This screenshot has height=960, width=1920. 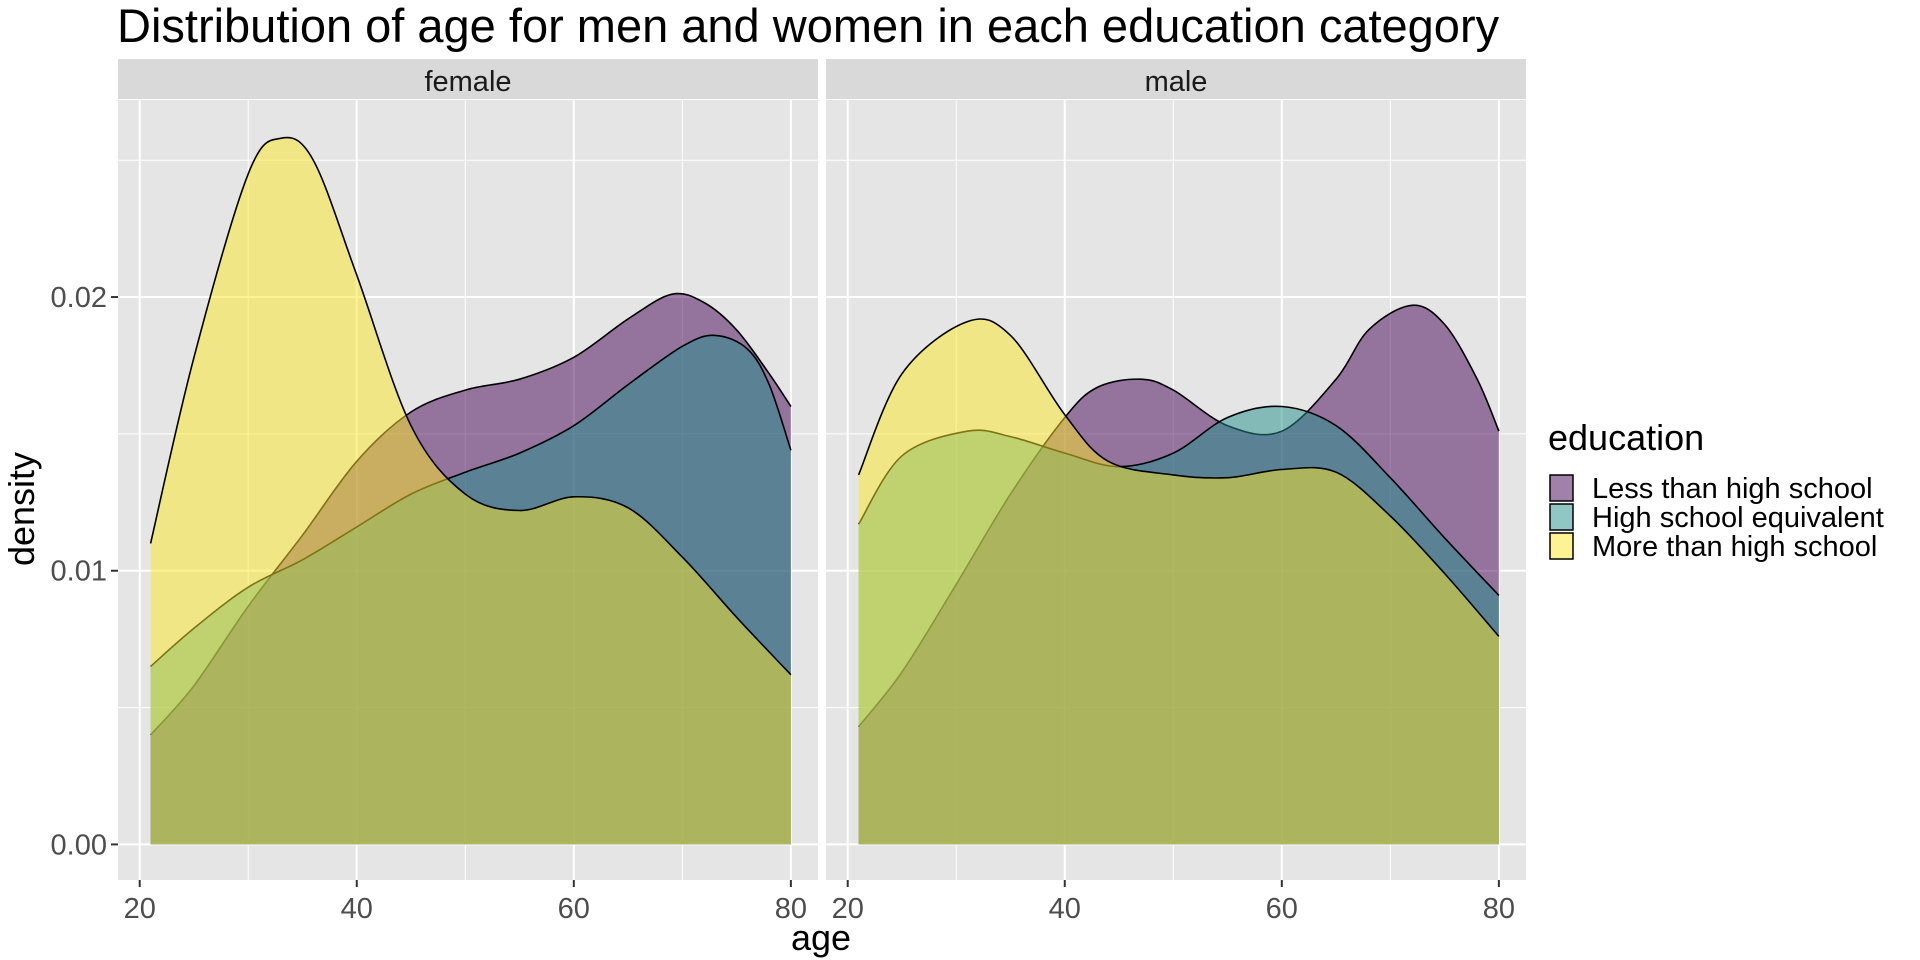 I want to click on facet-strip-label: female, so click(x=467, y=82).